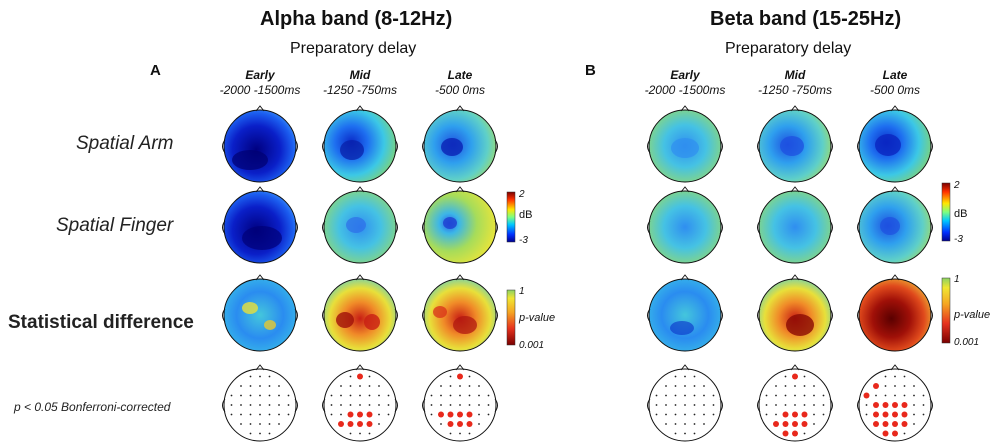 The image size is (1000, 448). What do you see at coordinates (260, 83) in the screenshot?
I see `panel-a-col-early: Early -2000 -1500ms` at bounding box center [260, 83].